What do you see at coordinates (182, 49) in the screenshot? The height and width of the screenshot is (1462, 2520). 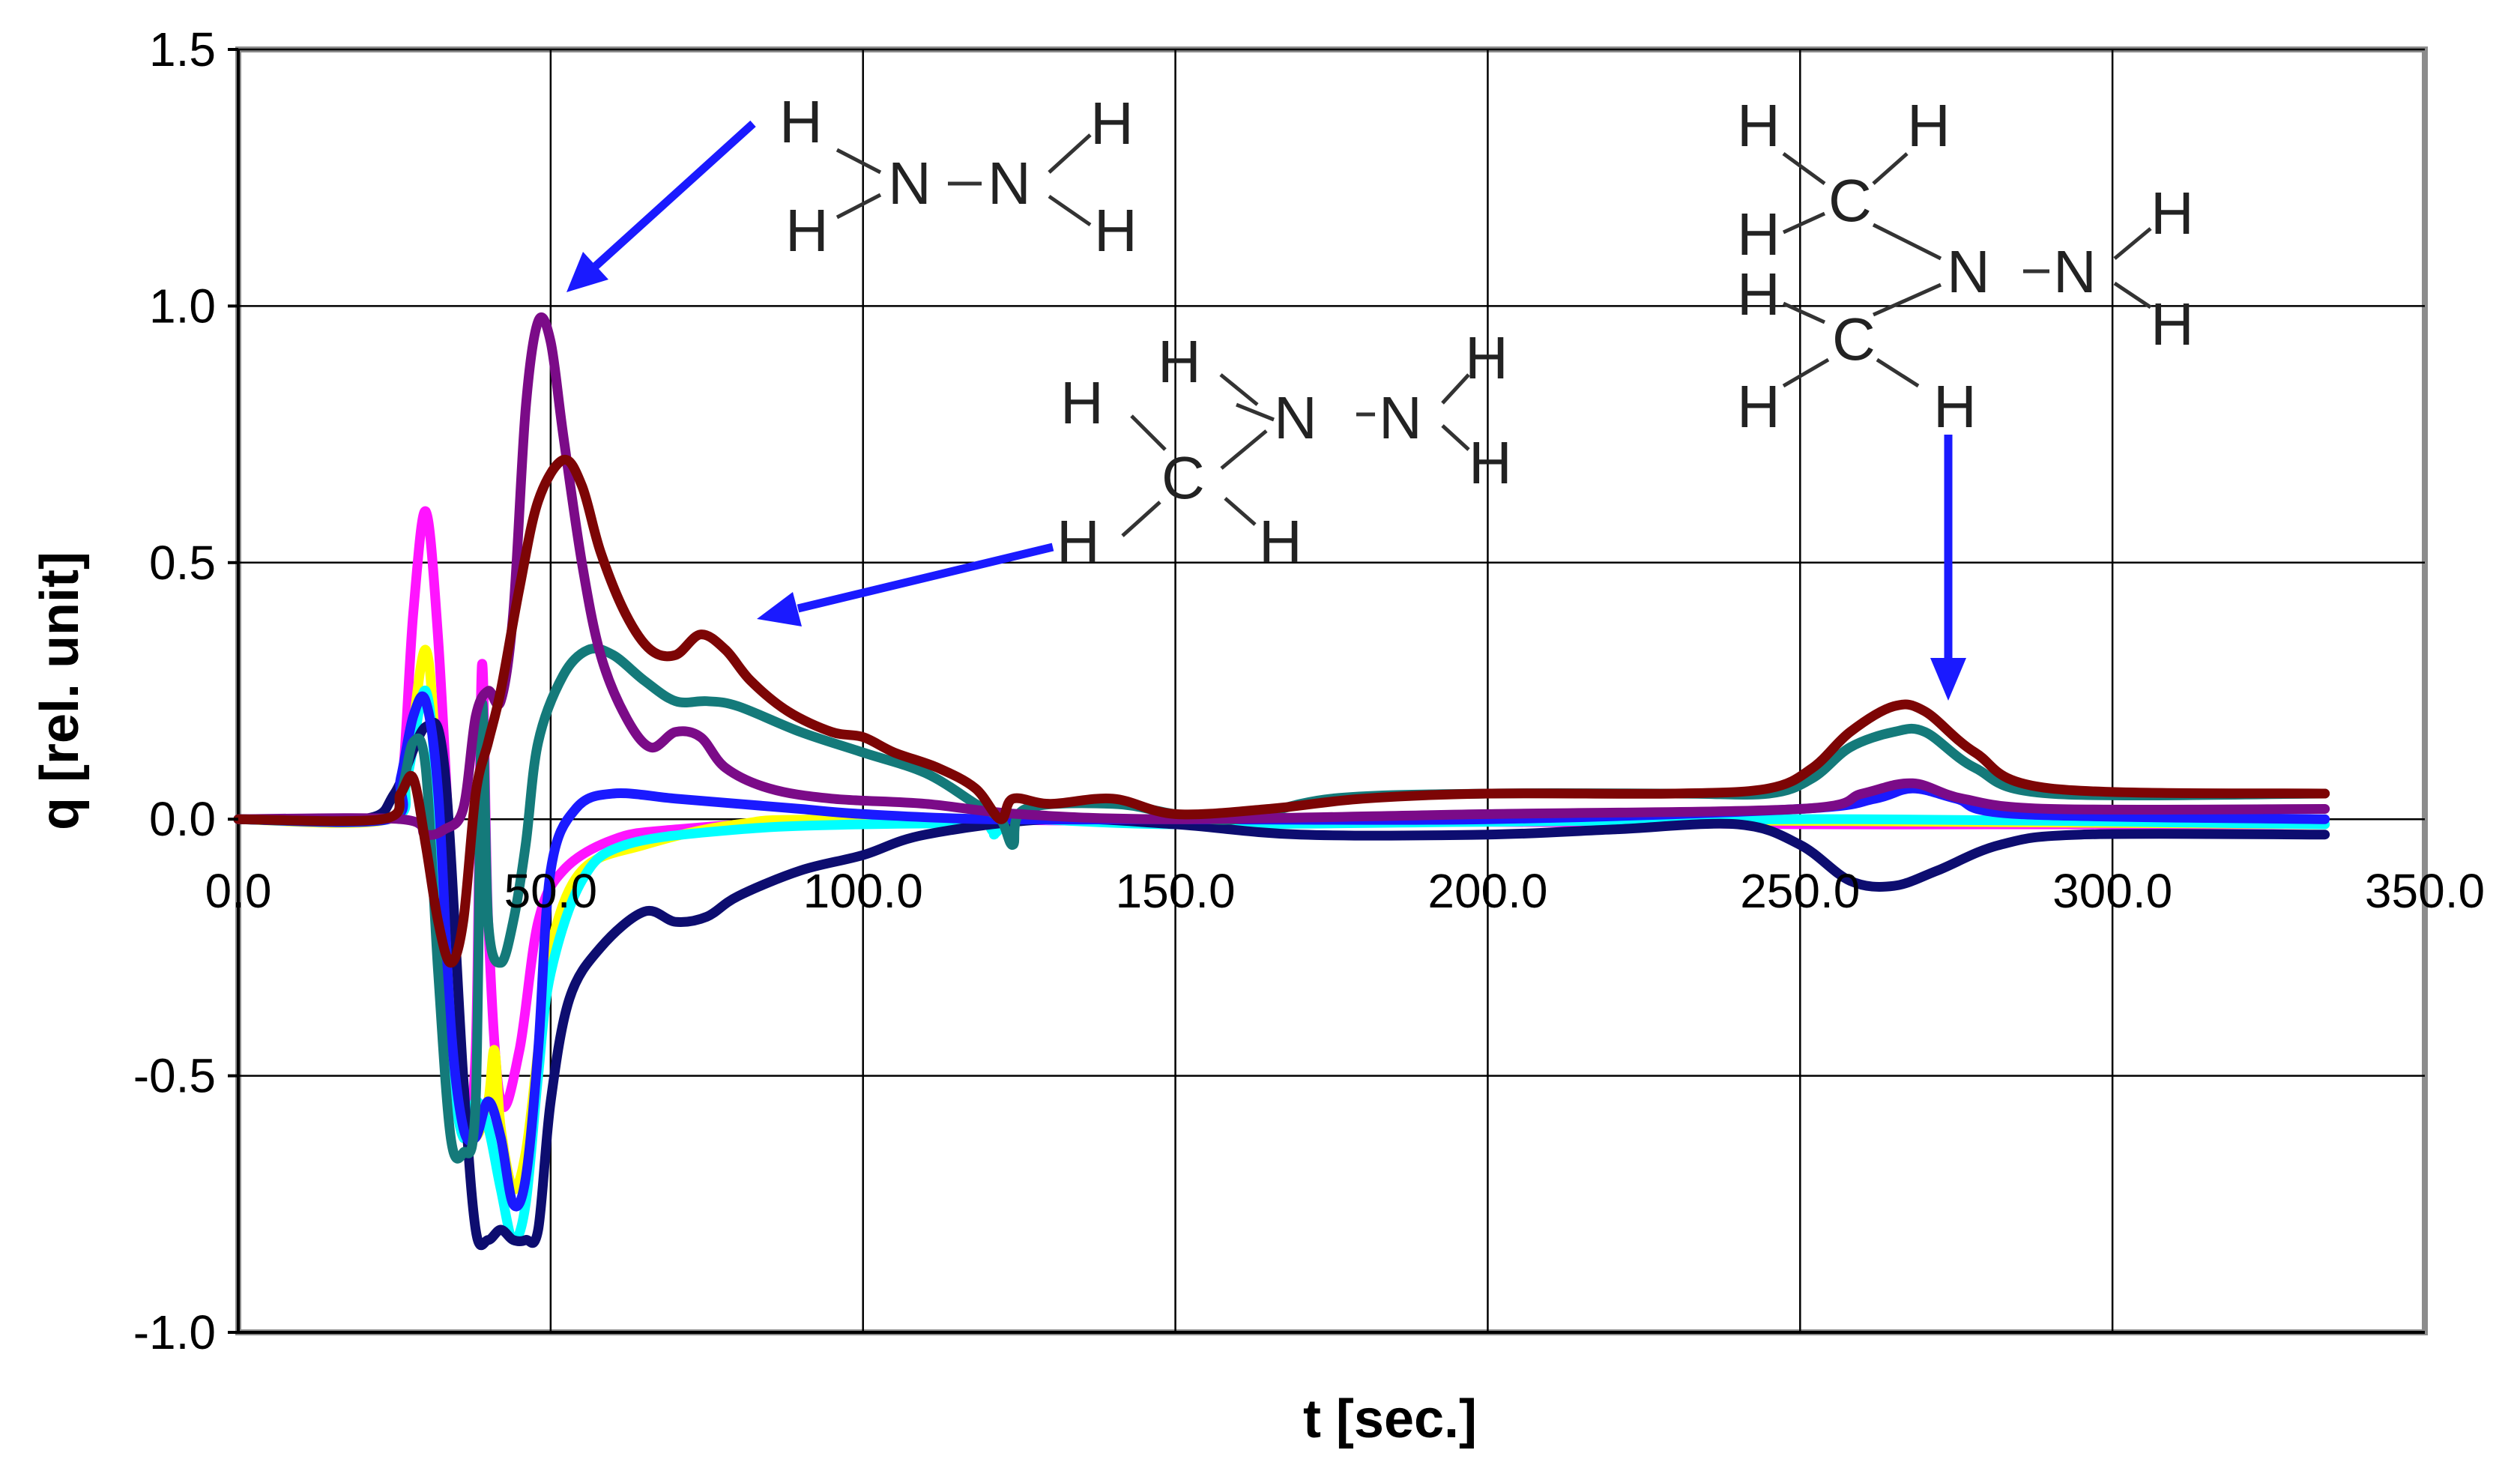 I see `y-tick-label: 1.5` at bounding box center [182, 49].